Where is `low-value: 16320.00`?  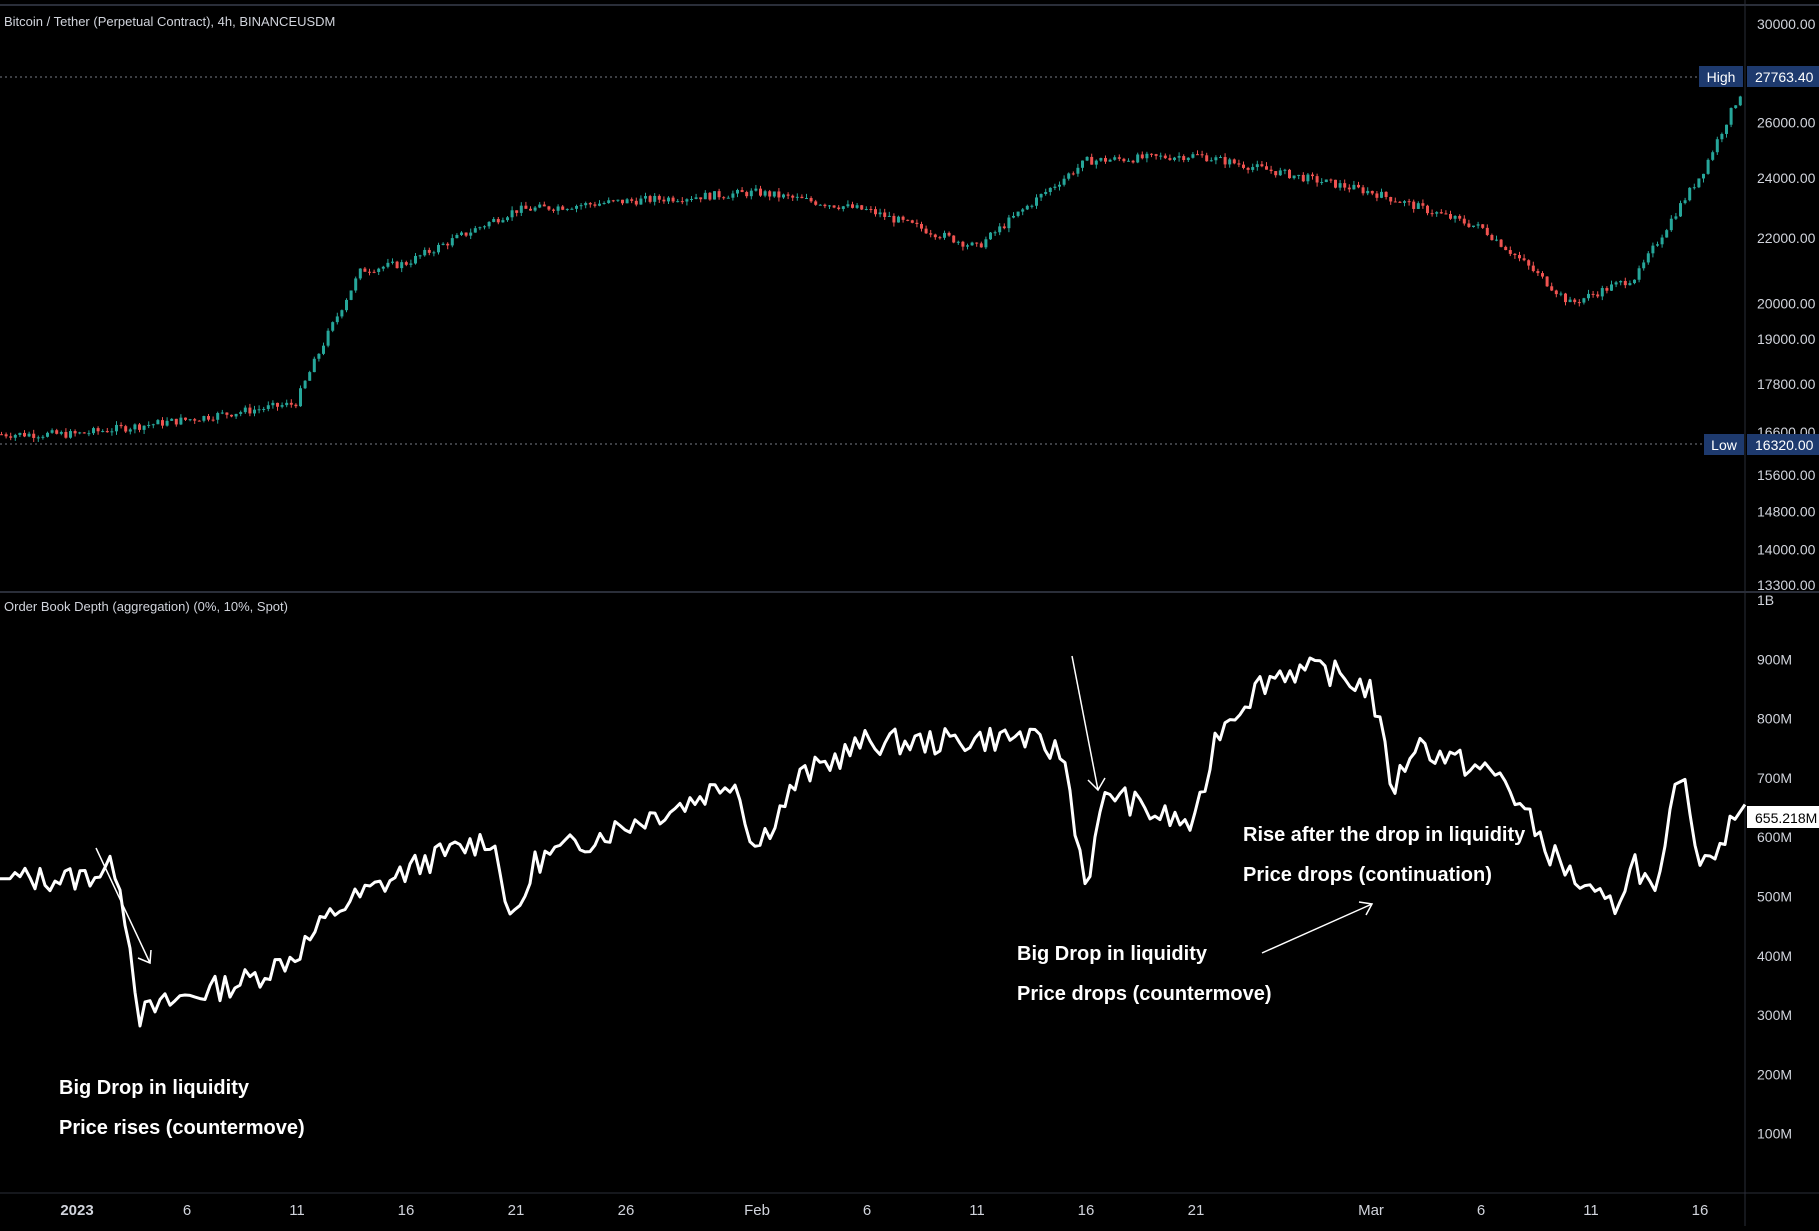
low-value: 16320.00 is located at coordinates (1784, 445).